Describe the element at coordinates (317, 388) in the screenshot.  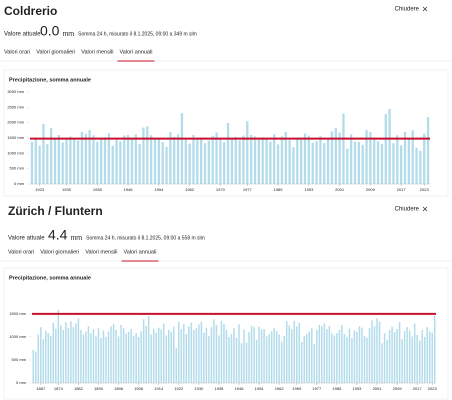
I see `x-tick-label: 1977` at that location.